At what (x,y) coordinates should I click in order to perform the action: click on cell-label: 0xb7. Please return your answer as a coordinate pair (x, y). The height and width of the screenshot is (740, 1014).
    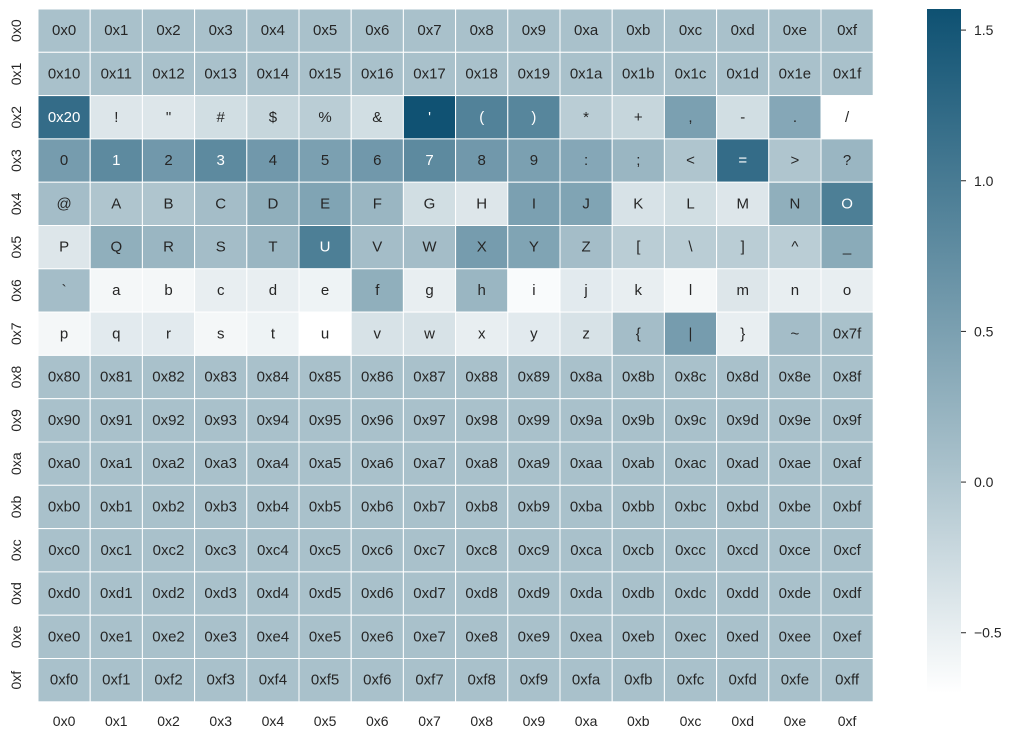
    Looking at the image, I should click on (429, 506).